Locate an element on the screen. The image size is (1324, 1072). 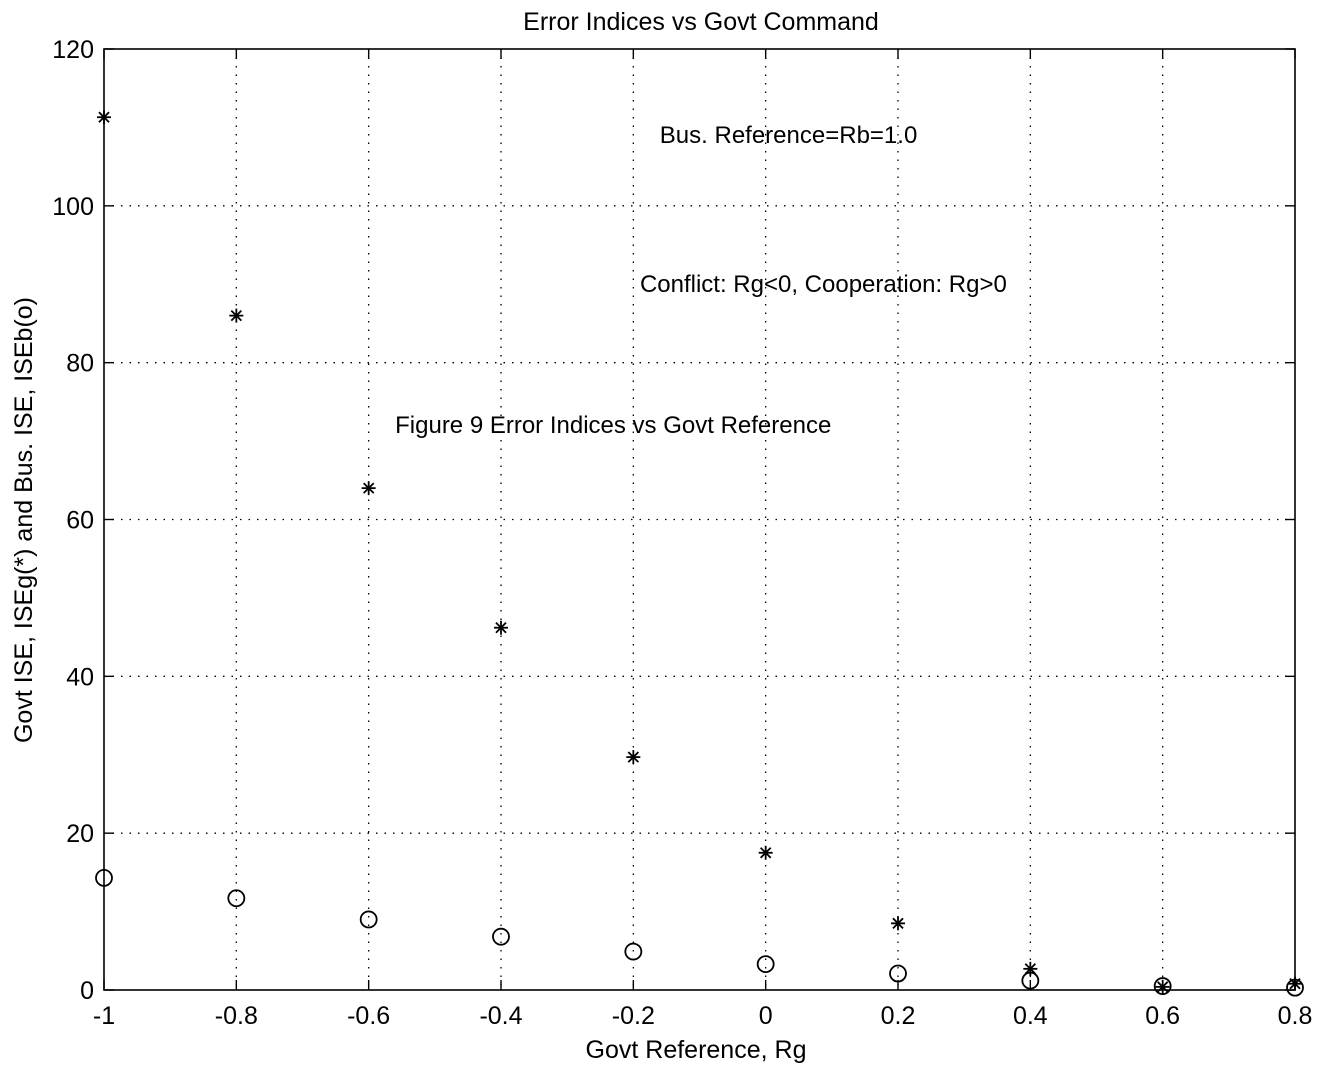
y-axis-title: Govt ISE, ISEg(*) and Bus. ISE, ISEb(o) is located at coordinates (24, 520).